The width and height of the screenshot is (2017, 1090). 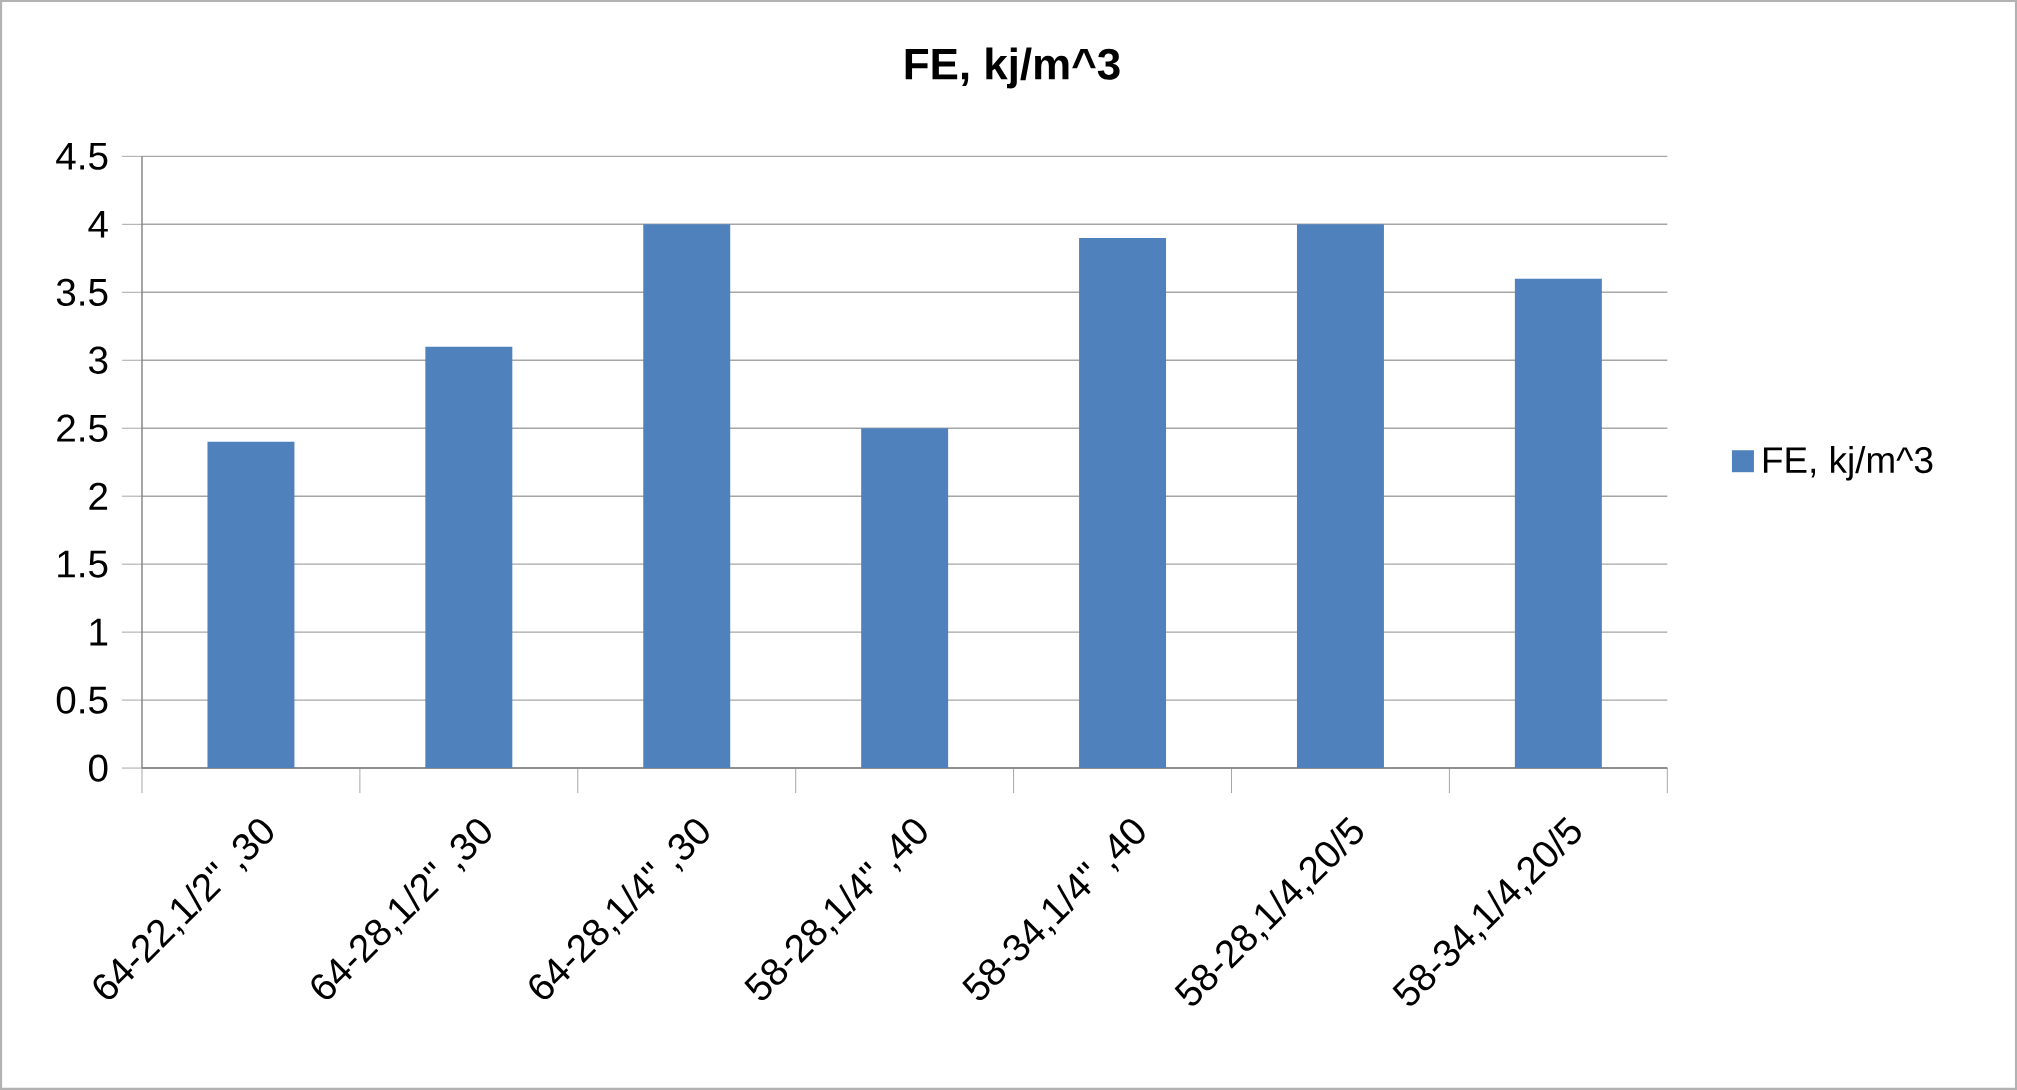 I want to click on y-tick-label: 3.5, so click(x=82, y=292).